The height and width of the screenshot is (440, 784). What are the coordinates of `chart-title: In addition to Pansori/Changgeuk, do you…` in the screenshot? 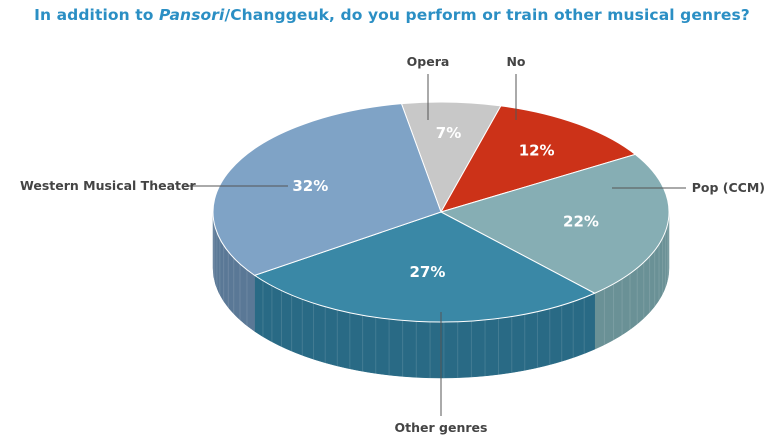 It's located at (392, 15).